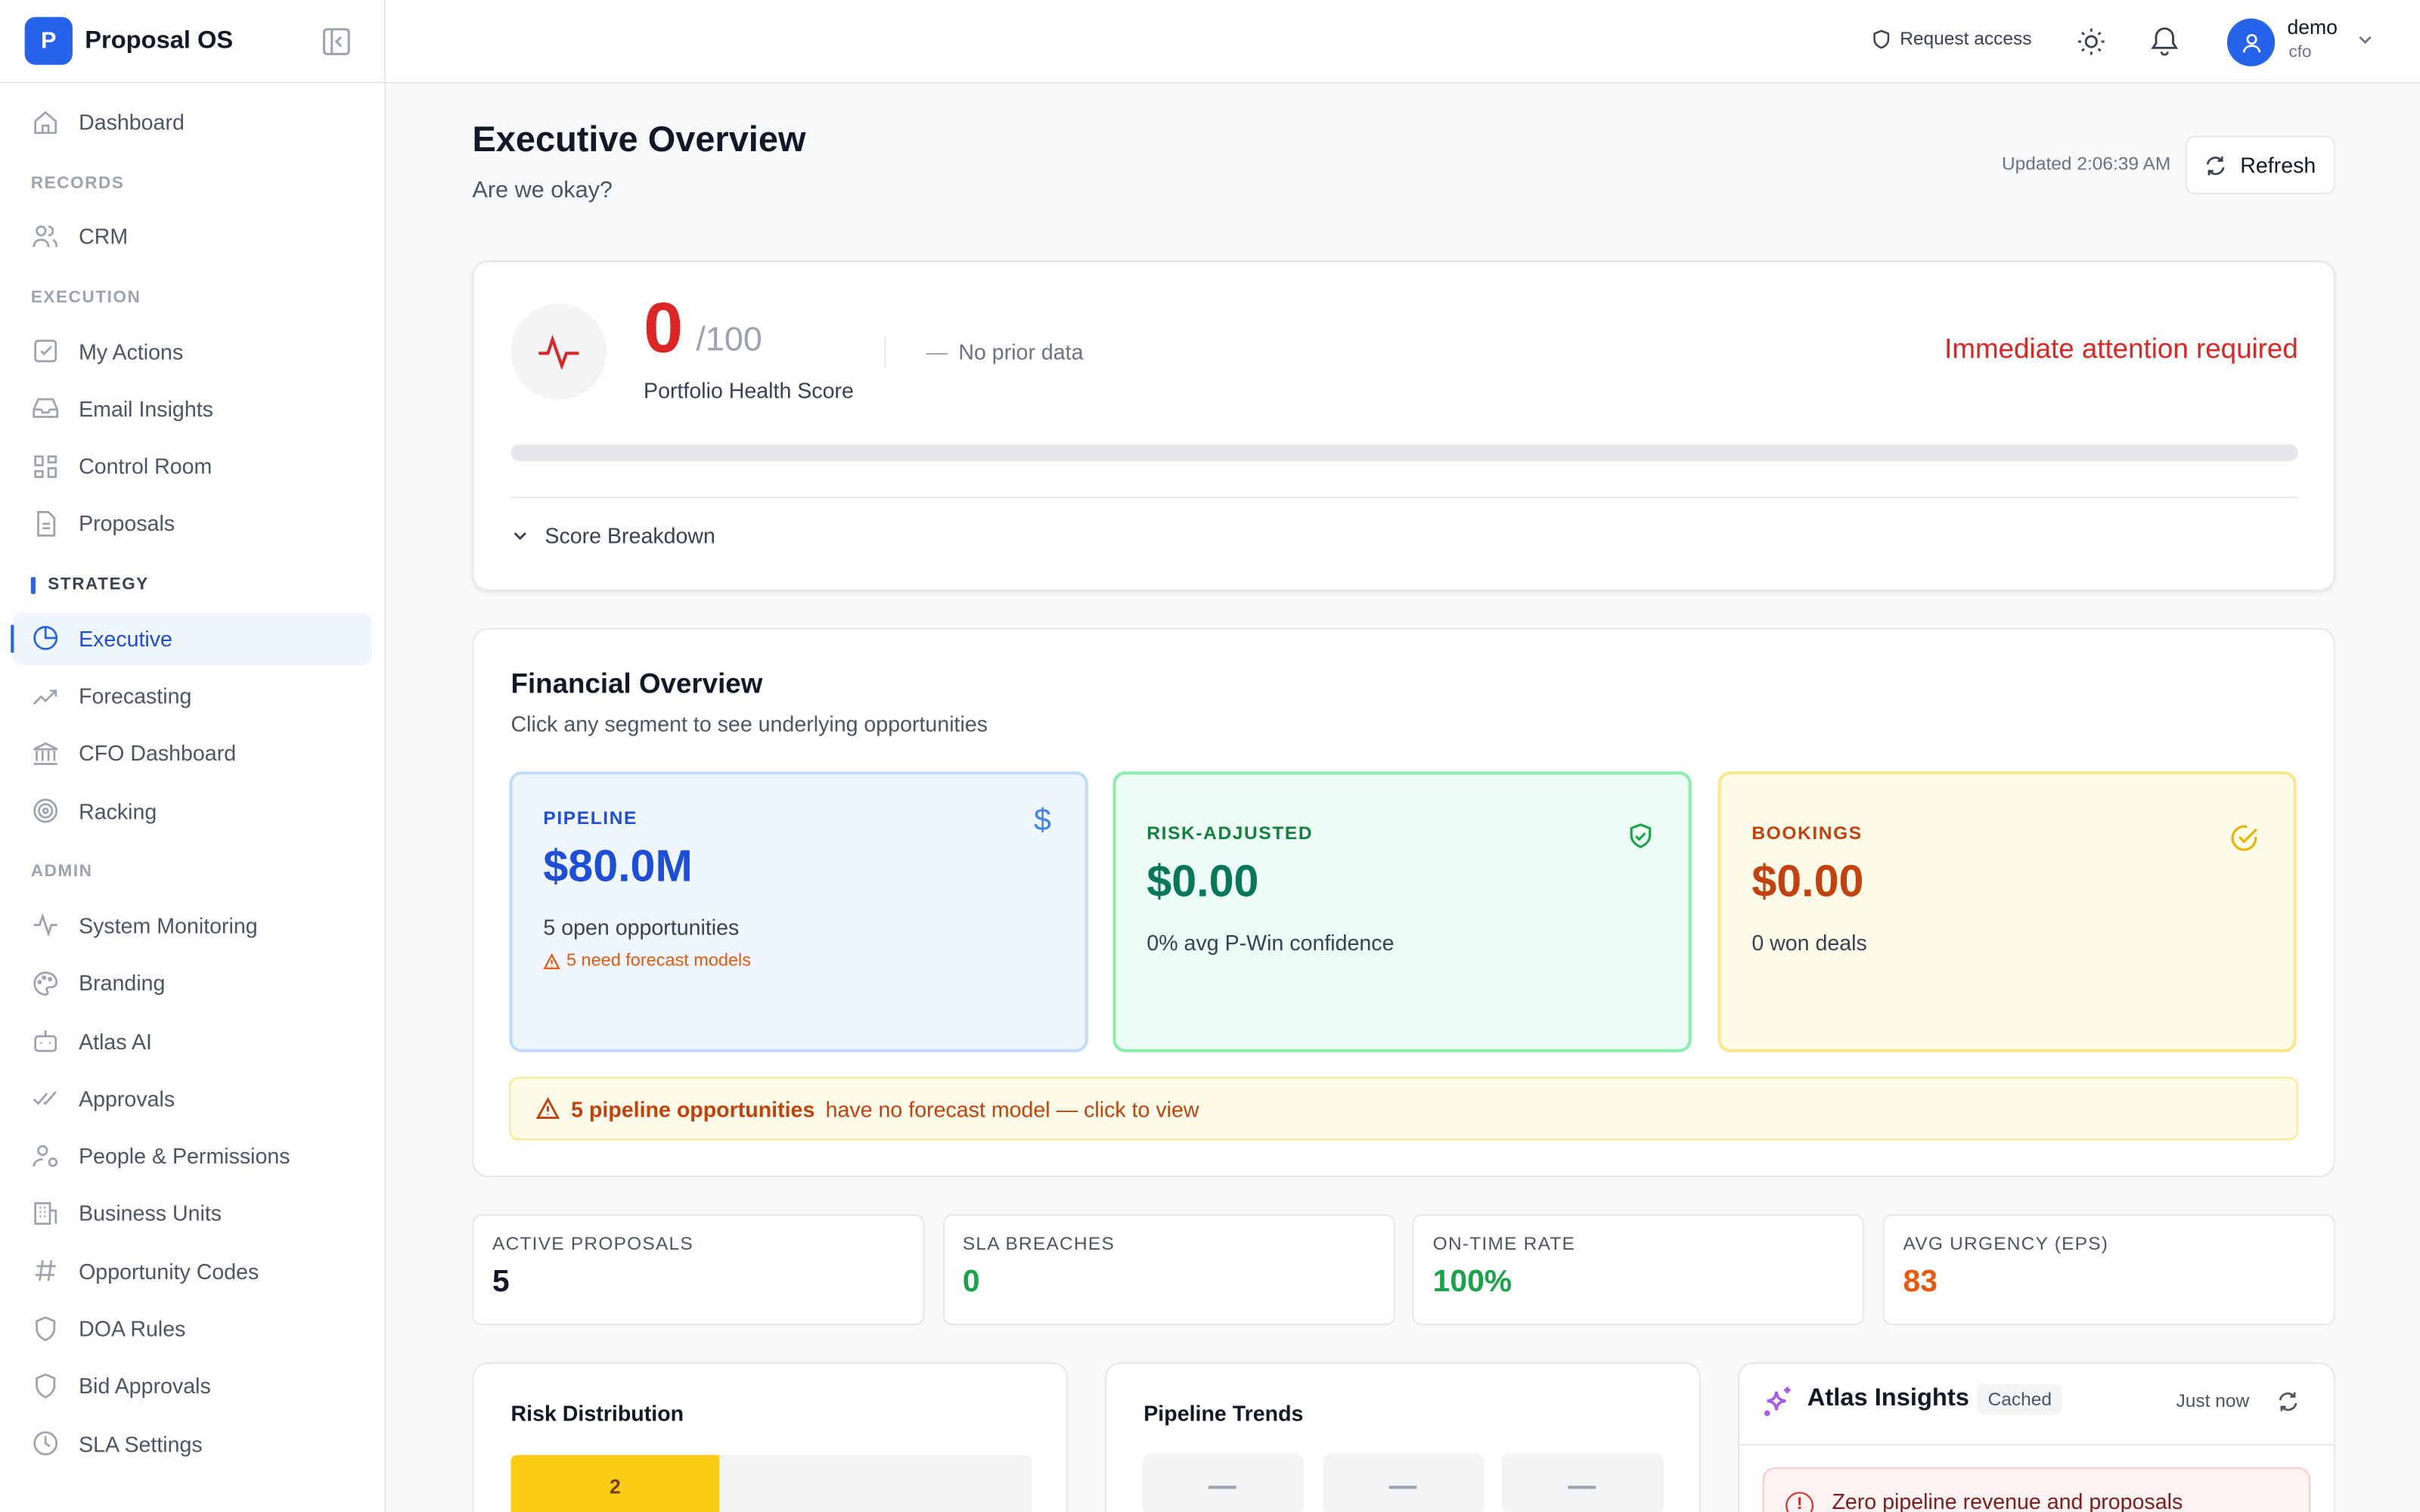  Describe the element at coordinates (615, 1484) in the screenshot. I see `risk-bar-segment: 2` at that location.